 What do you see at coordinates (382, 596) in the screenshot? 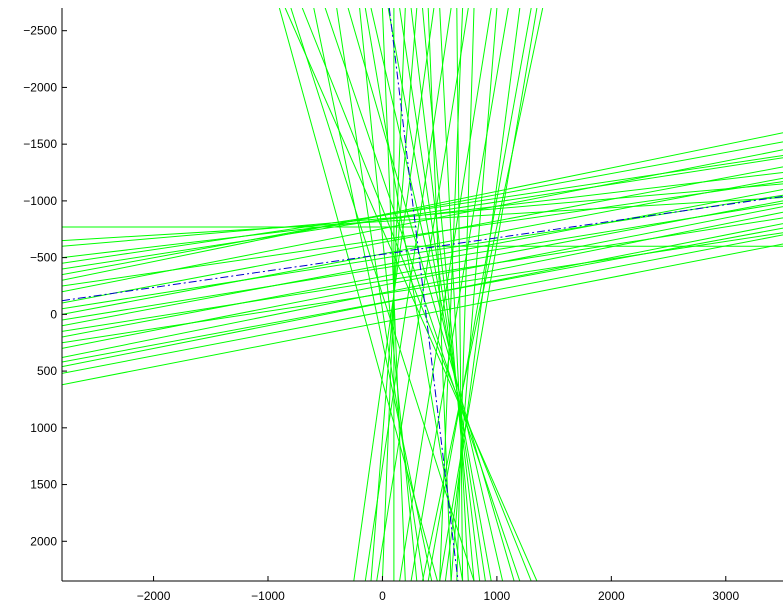
I see `x-tick-label: 0` at bounding box center [382, 596].